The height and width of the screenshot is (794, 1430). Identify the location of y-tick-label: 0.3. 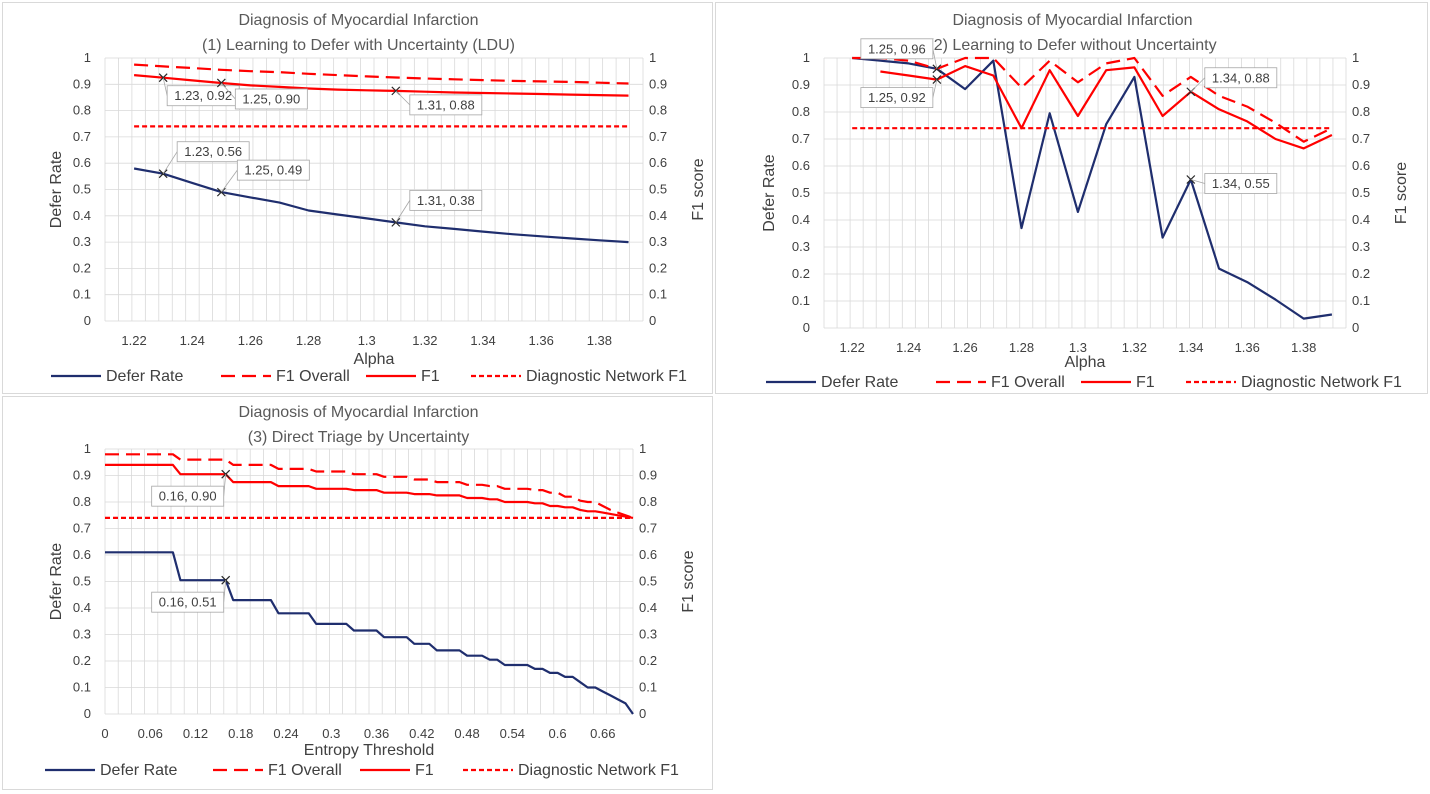
(82, 241).